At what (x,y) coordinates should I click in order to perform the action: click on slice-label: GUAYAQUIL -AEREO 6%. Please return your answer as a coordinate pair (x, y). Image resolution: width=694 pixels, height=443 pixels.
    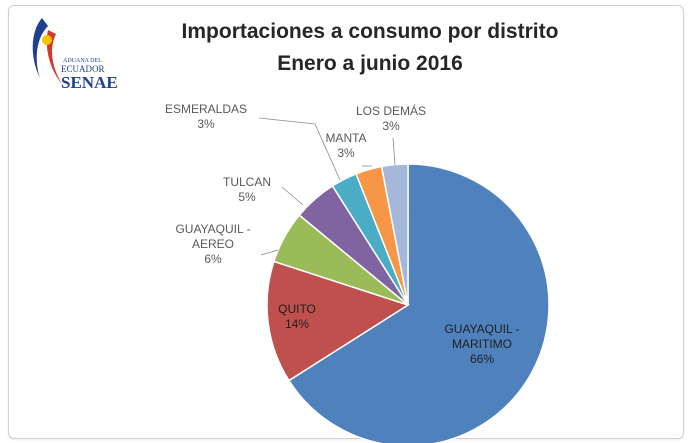
    Looking at the image, I should click on (212, 244).